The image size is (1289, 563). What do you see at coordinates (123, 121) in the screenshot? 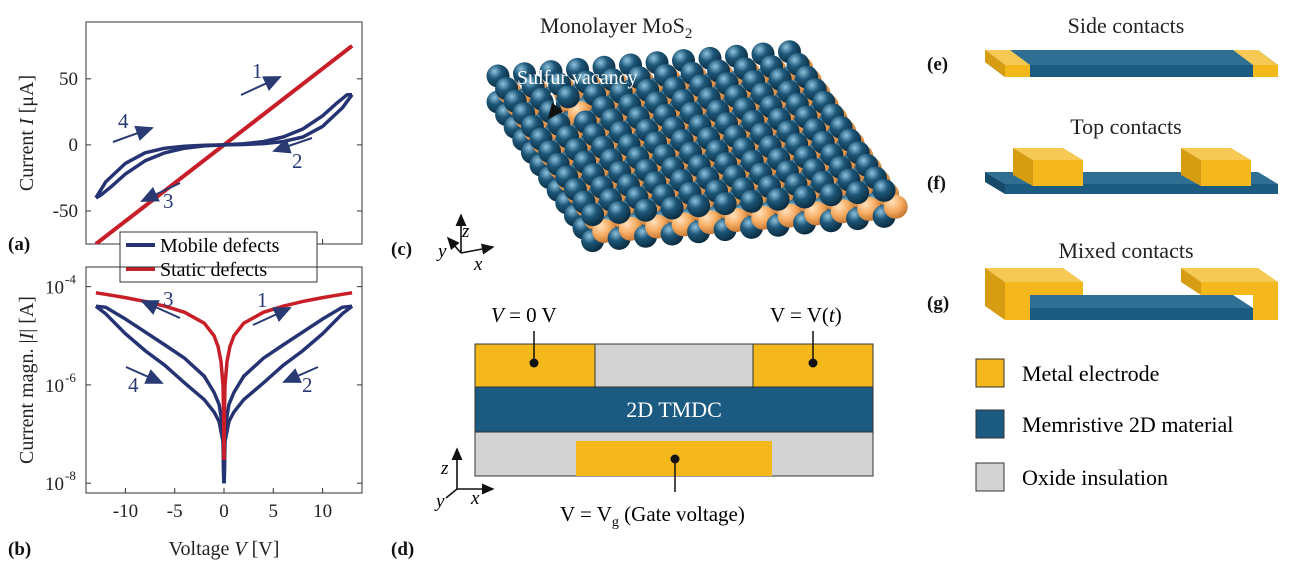
I see `annotation-4-a: 4` at bounding box center [123, 121].